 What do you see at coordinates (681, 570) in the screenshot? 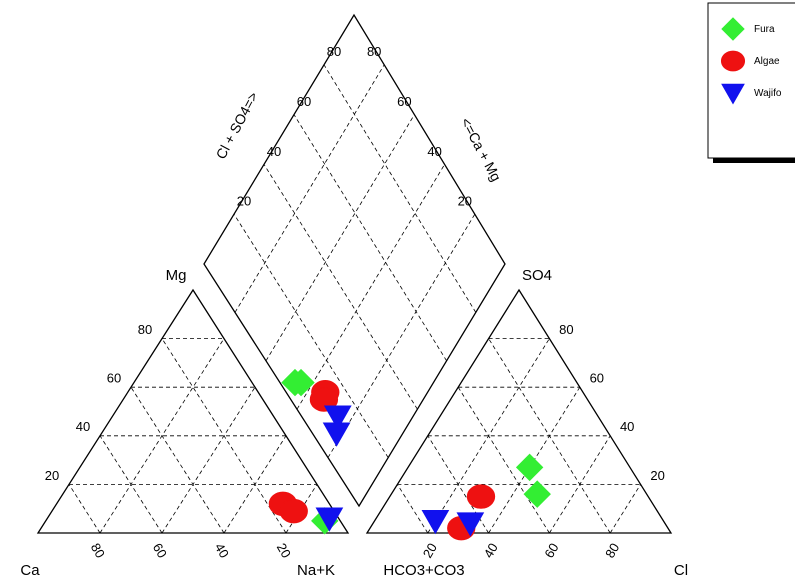
I see `anion-right-corner-label: Cl` at bounding box center [681, 570].